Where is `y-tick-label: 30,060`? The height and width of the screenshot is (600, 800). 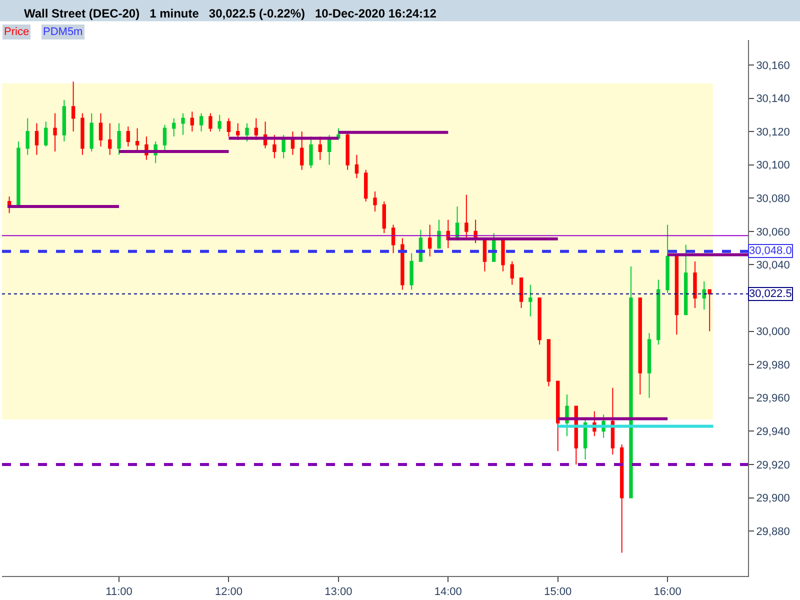
y-tick-label: 30,060 is located at coordinates (773, 232).